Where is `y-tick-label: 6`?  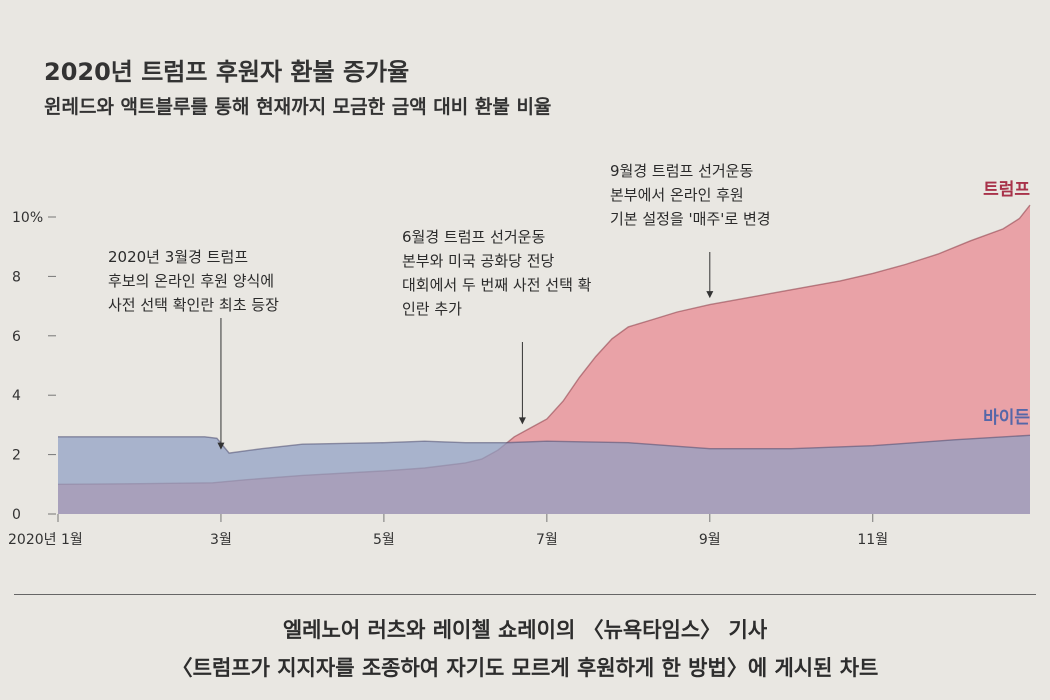 y-tick-label: 6 is located at coordinates (16, 337).